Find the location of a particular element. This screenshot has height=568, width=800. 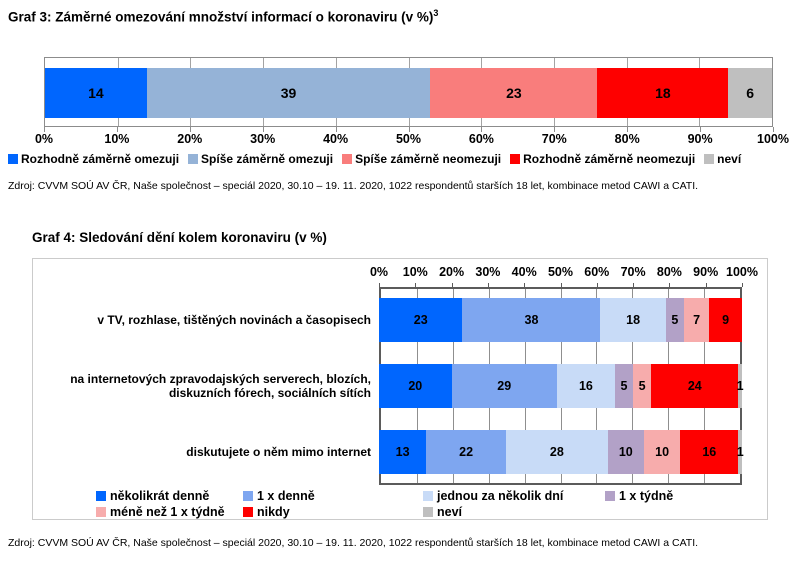

bar-segment: 20 is located at coordinates (415, 386).